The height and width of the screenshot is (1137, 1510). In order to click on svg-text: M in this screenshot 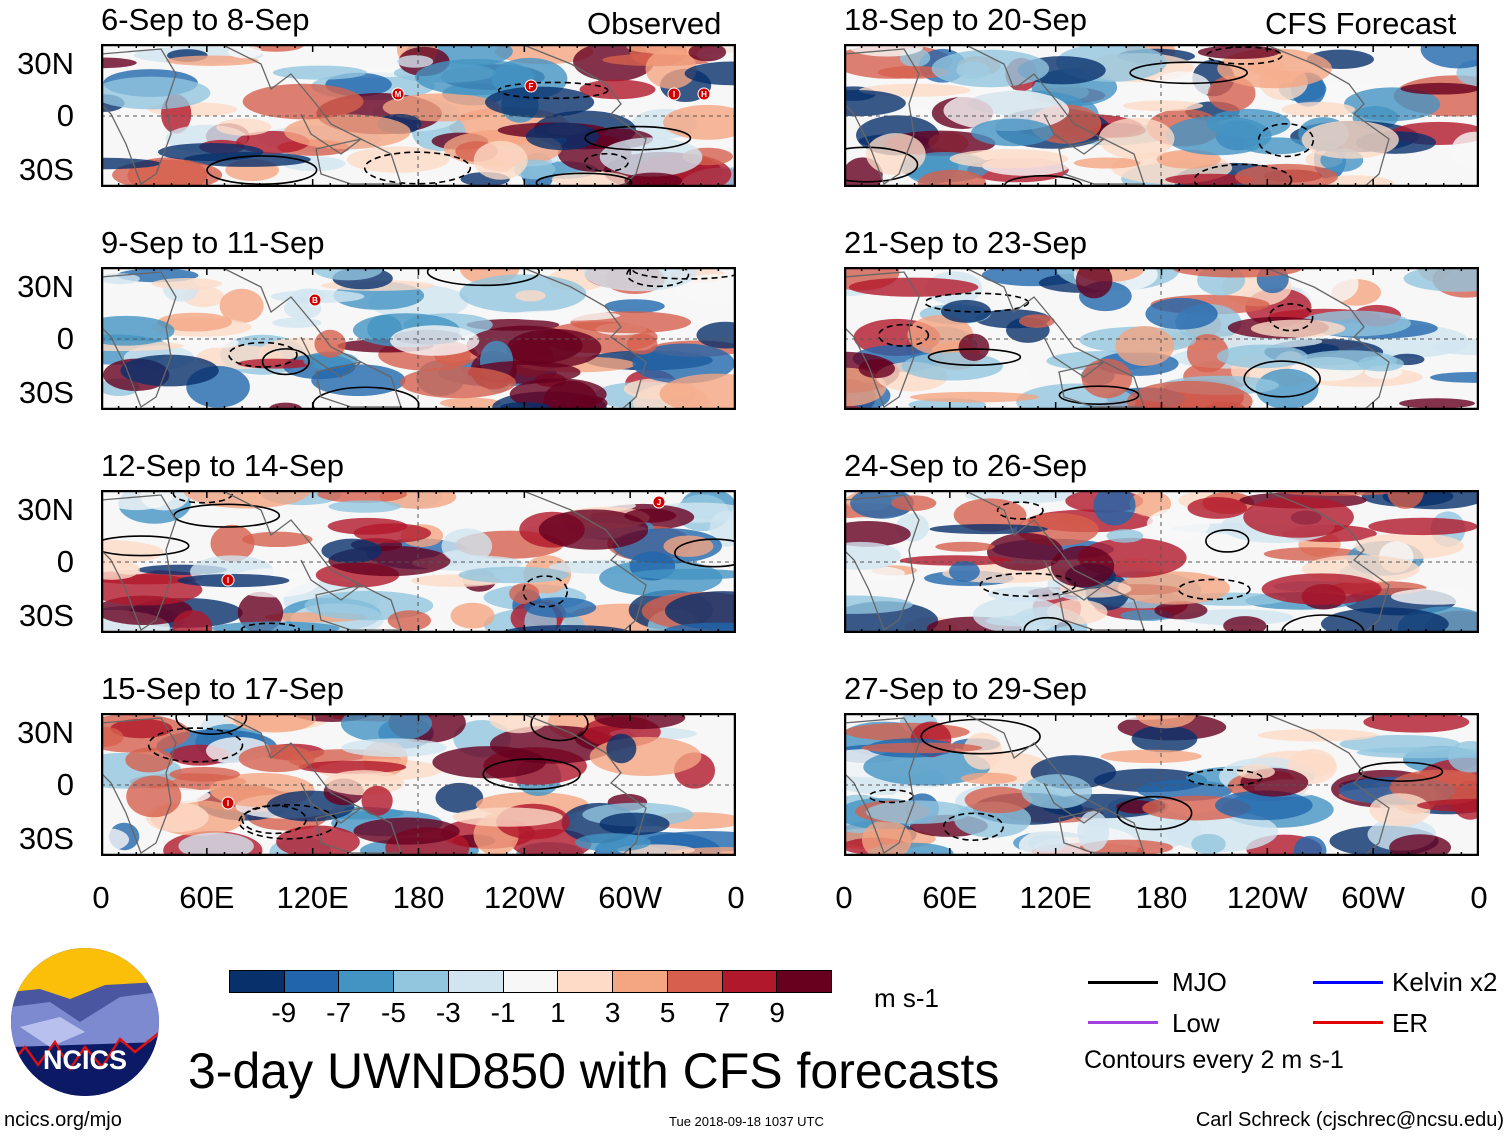, I will do `click(398, 94)`.